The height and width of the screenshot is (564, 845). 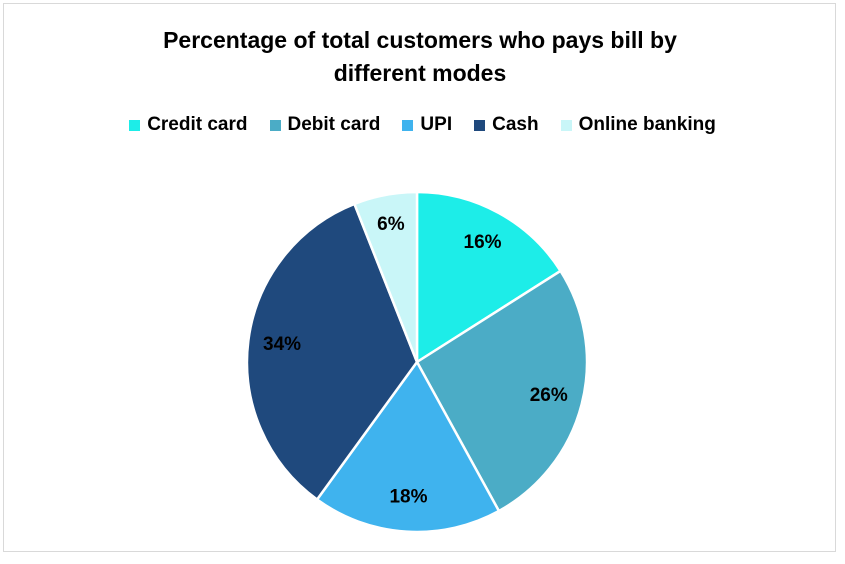 I want to click on legend-item: Cash, so click(x=506, y=125).